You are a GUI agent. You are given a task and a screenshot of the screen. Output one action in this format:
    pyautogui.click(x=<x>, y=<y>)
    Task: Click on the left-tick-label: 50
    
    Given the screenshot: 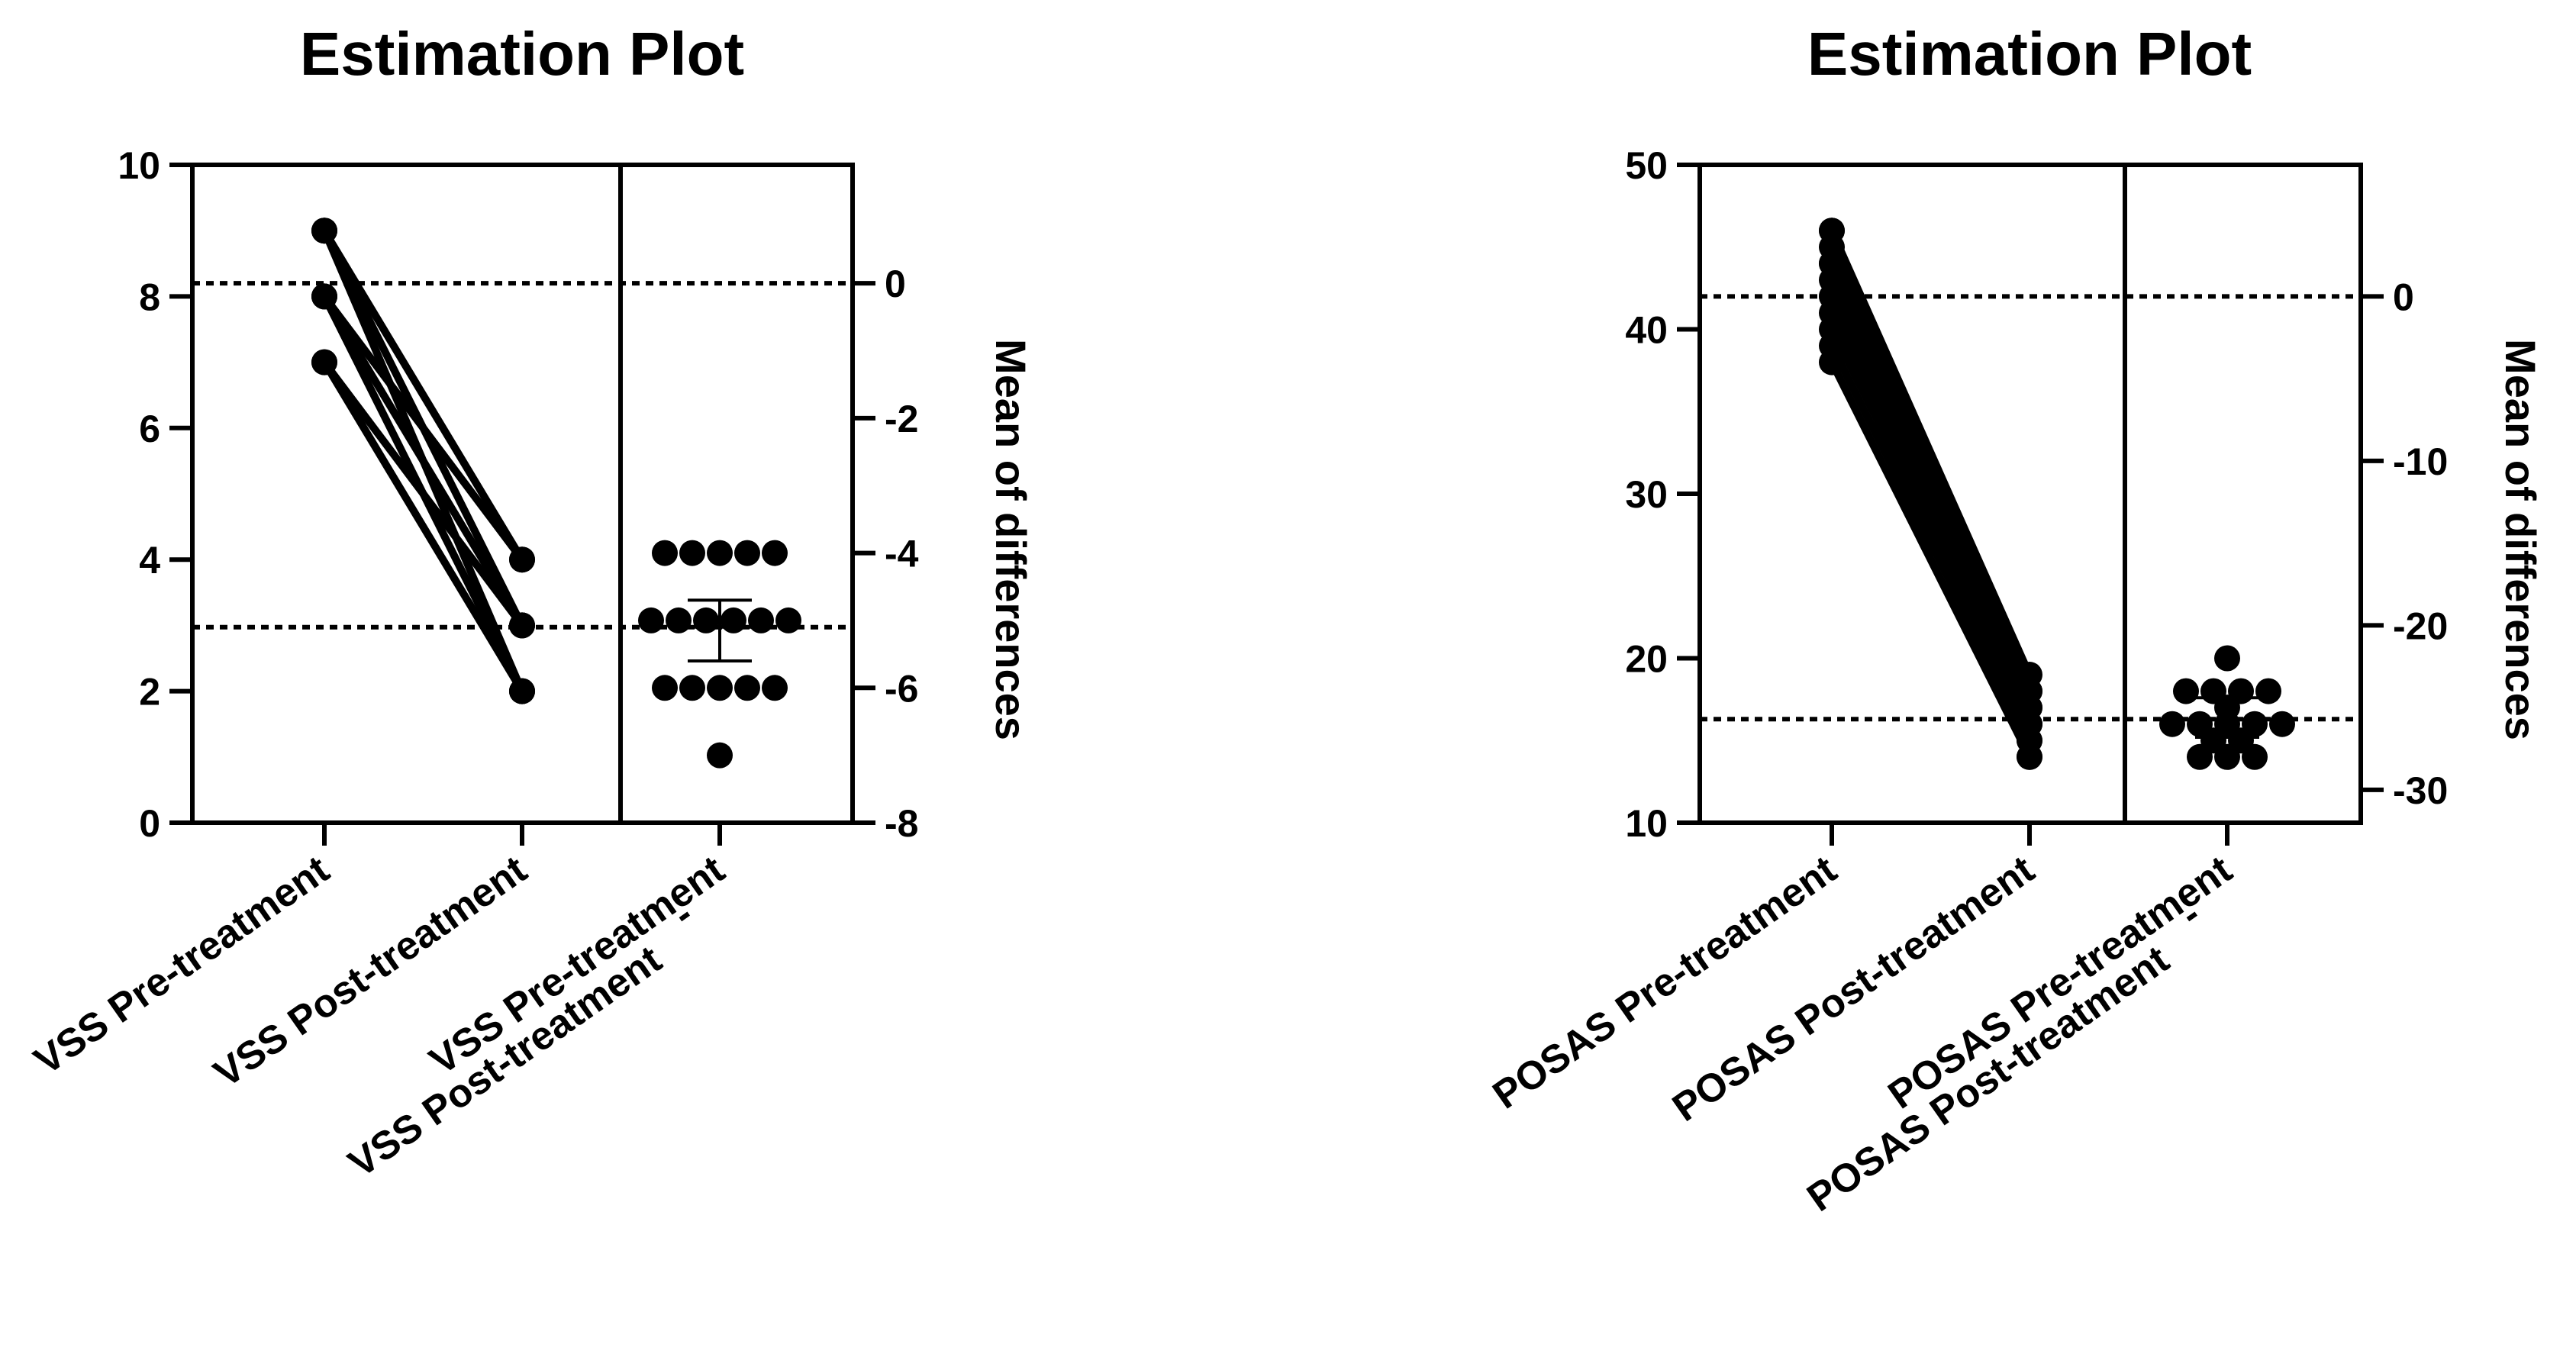 What is the action you would take?
    pyautogui.click(x=1646, y=165)
    